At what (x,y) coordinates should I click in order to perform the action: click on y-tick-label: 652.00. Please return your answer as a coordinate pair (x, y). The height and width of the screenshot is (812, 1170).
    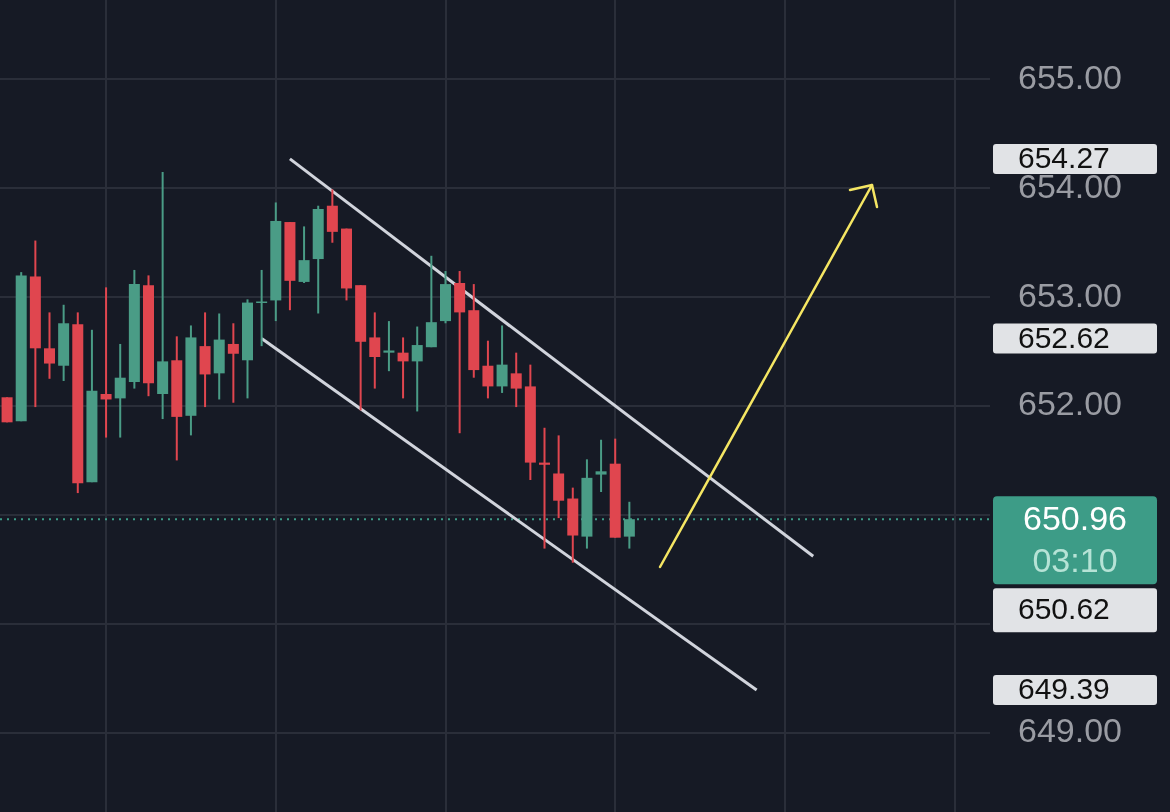
    Looking at the image, I should click on (1070, 403).